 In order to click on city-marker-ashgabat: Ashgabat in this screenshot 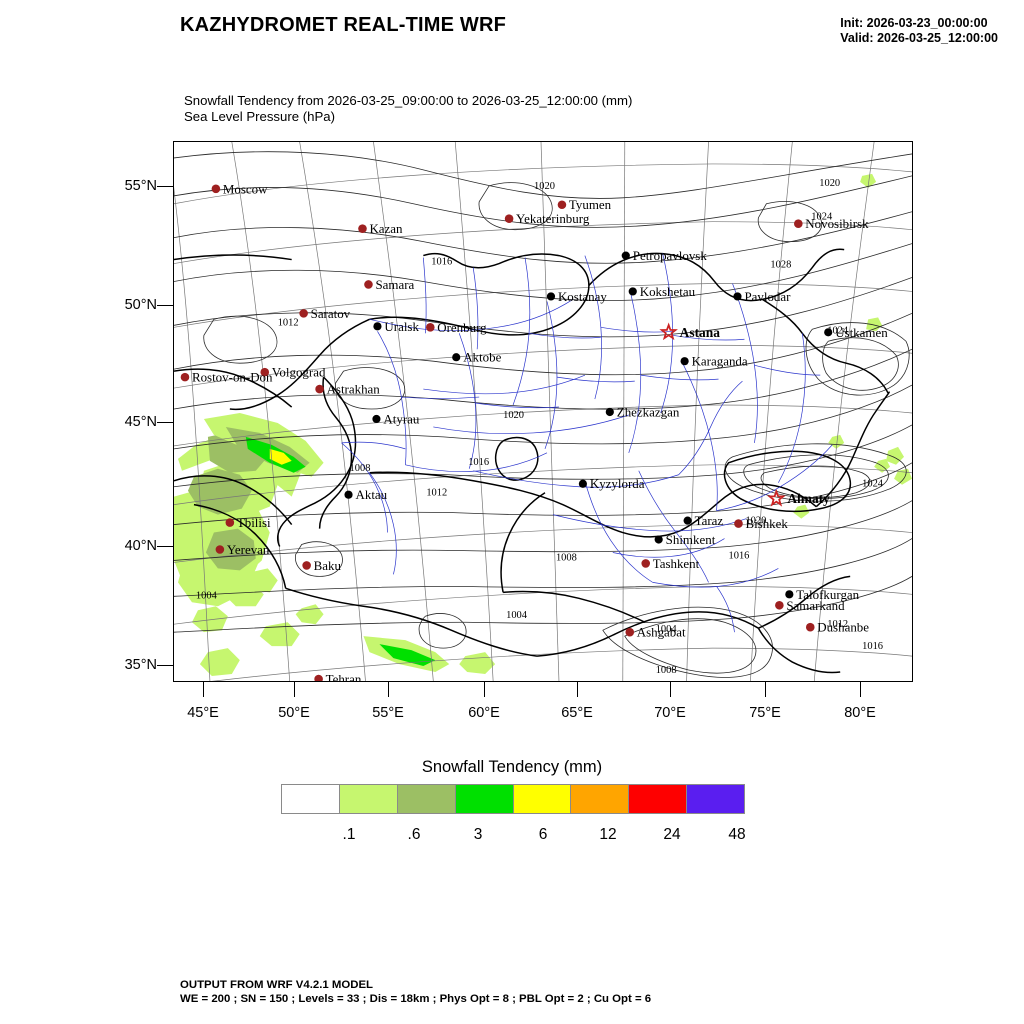, I will do `click(655, 632)`.